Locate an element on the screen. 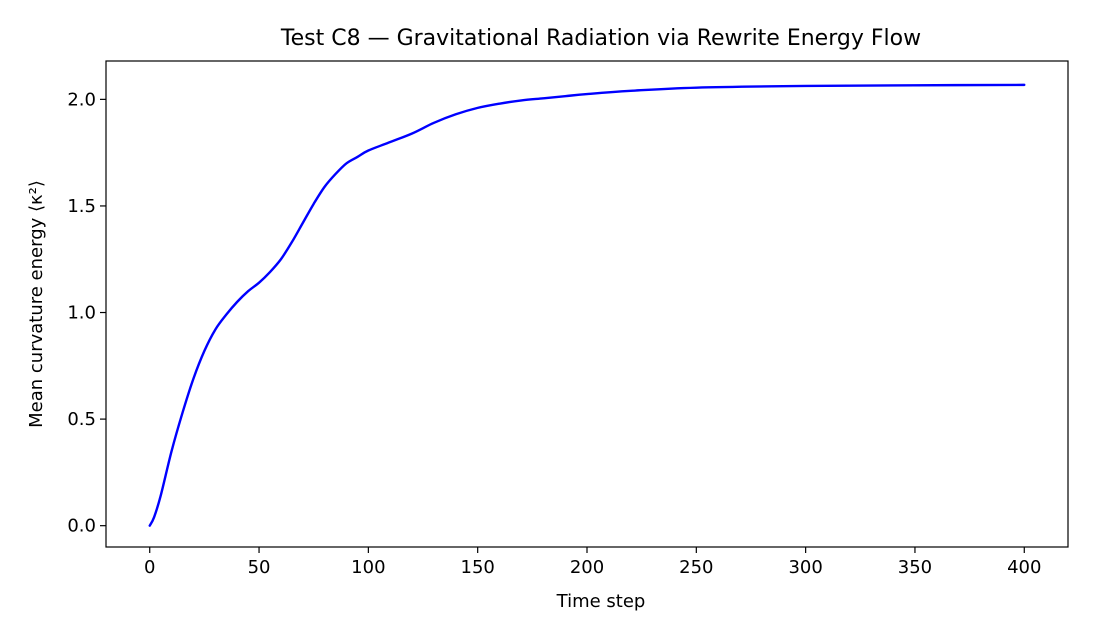 This screenshot has height=640, width=1120. x-tick-label: 100 is located at coordinates (368, 567).